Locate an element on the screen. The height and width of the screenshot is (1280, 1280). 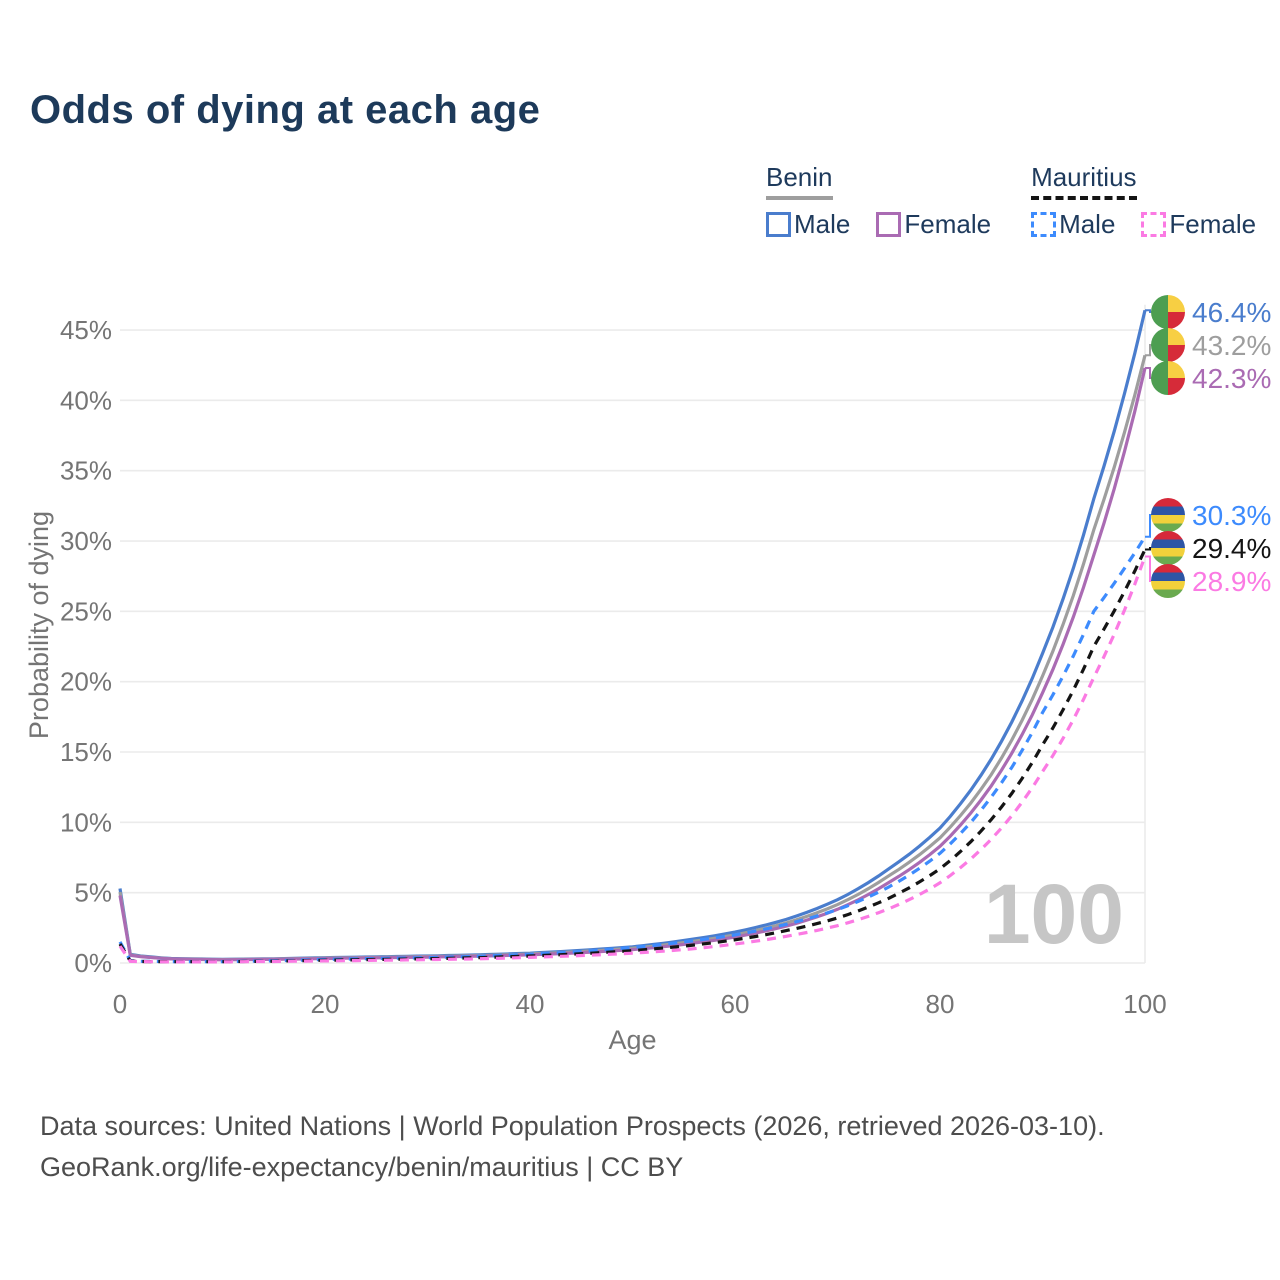
legend-label-benin-female: Female is located at coordinates (948, 224).